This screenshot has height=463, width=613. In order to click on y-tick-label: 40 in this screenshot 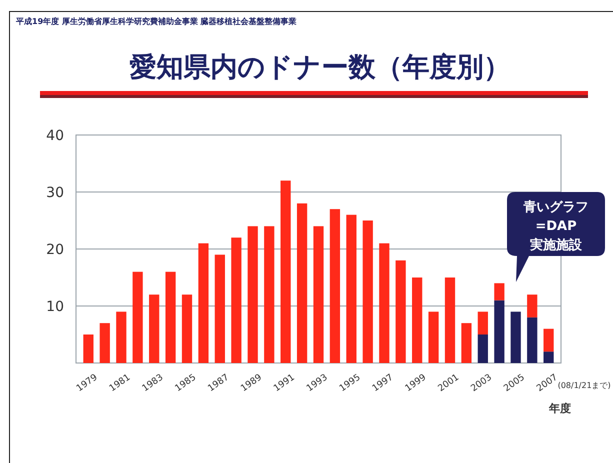, I will do `click(55, 136)`.